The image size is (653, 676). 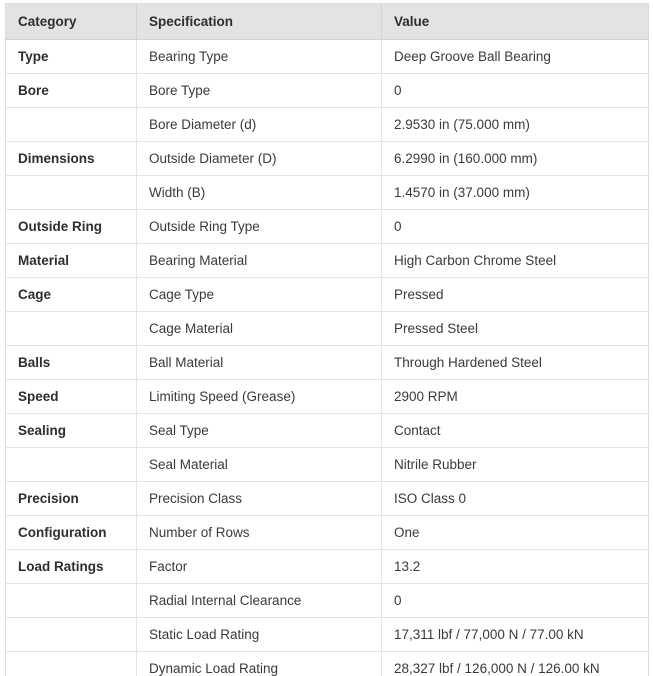 I want to click on table-row: Width (B) 1.4570 in (37.000 mm), so click(x=327, y=192).